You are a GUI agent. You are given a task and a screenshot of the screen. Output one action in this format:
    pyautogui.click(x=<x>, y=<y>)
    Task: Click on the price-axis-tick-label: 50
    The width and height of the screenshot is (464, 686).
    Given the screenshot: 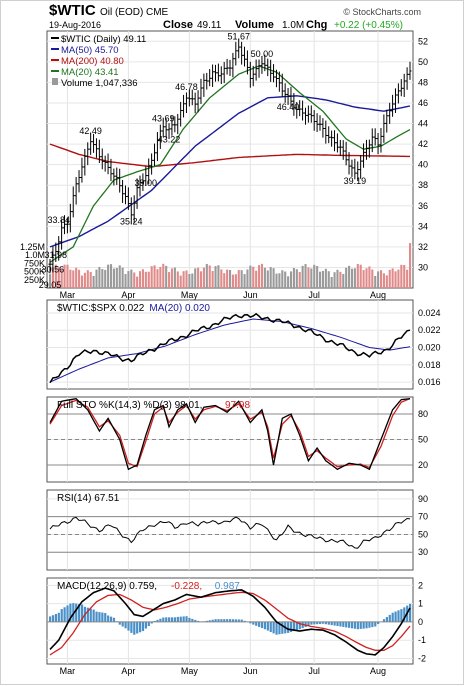 What is the action you would take?
    pyautogui.click(x=423, y=62)
    